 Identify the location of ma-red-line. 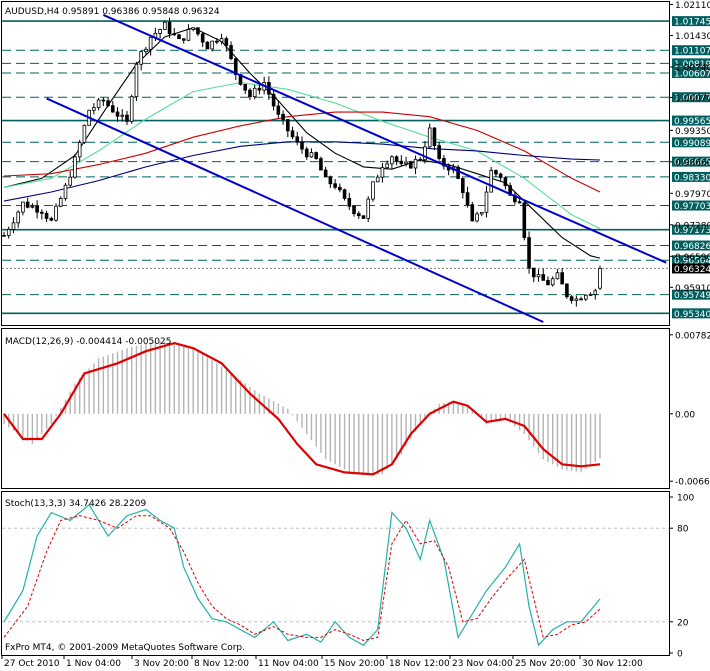
(302, 152).